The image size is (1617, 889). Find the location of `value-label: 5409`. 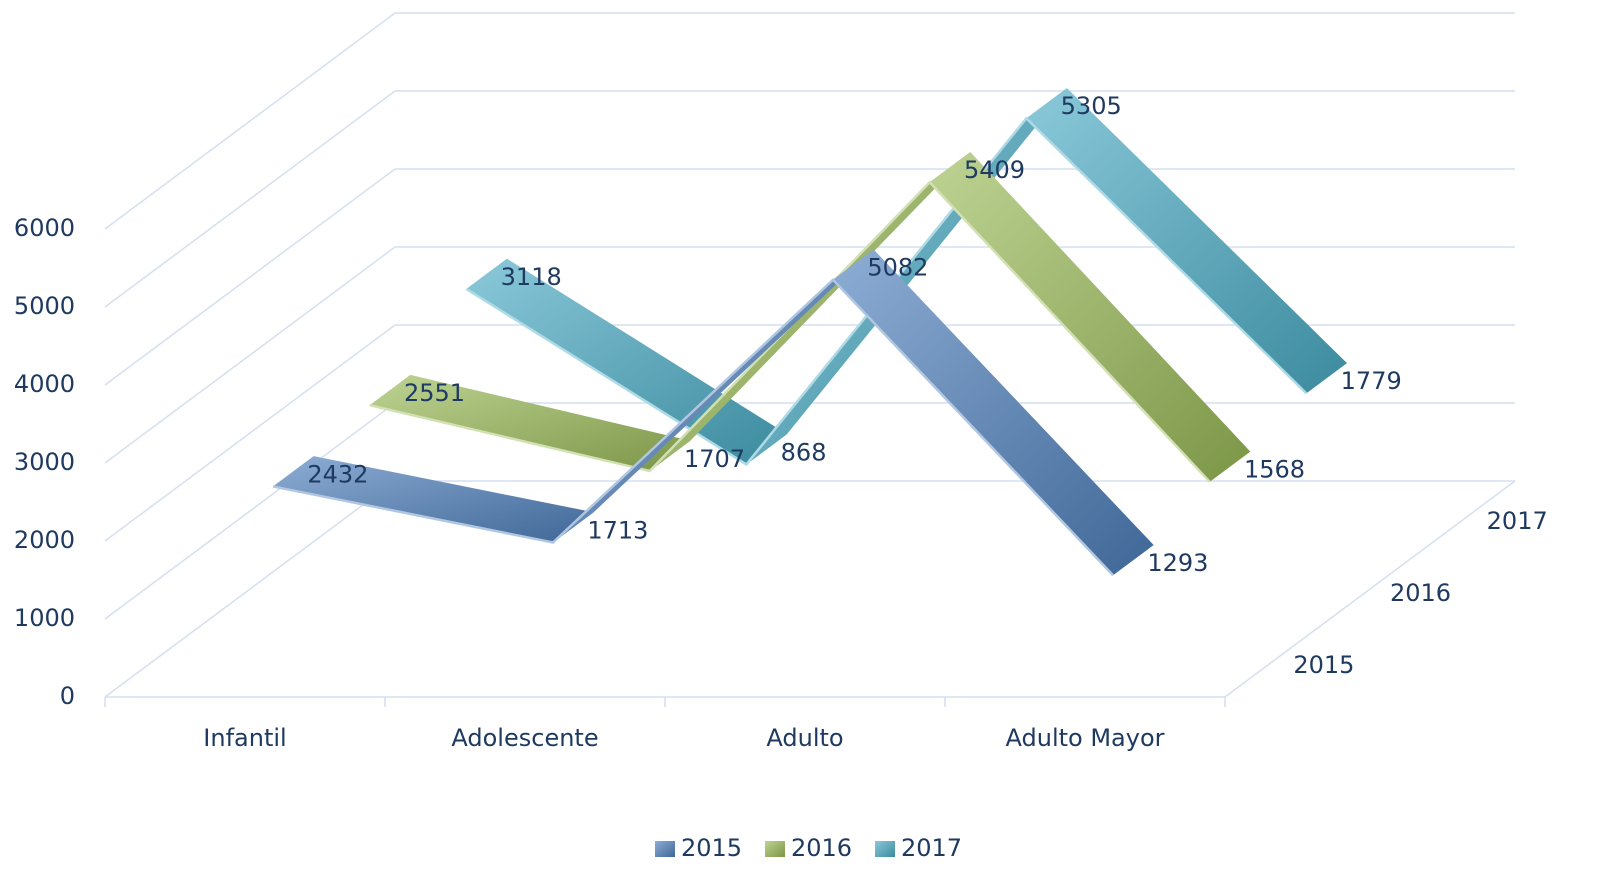

value-label: 5409 is located at coordinates (994, 170).